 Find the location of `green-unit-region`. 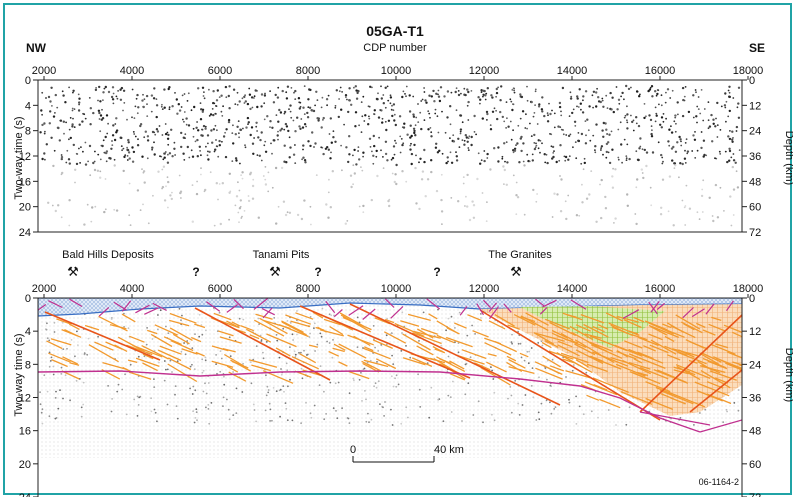

green-unit-region is located at coordinates (592, 327).